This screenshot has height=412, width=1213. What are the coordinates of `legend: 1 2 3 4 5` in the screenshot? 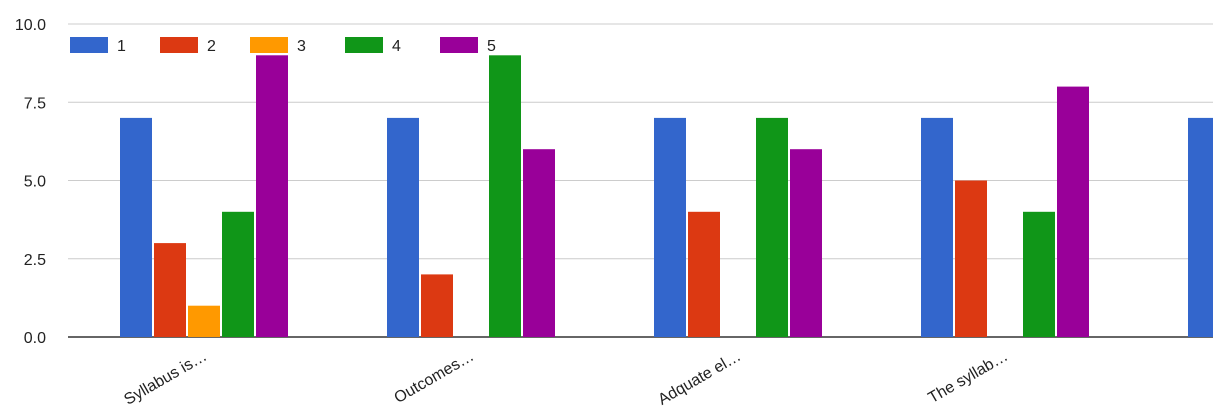 It's located at (283, 46).